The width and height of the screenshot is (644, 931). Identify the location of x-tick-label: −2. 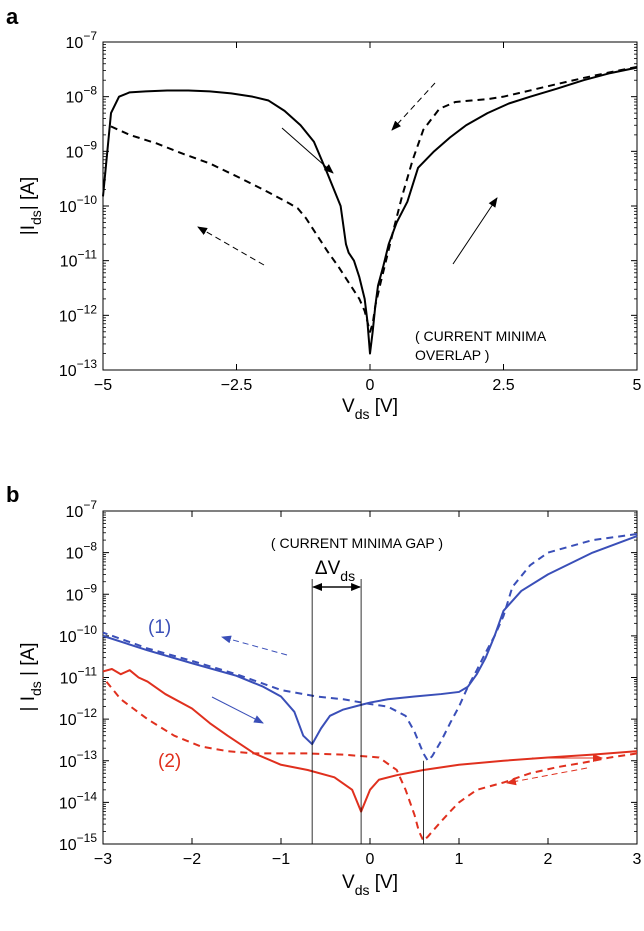
(192, 859).